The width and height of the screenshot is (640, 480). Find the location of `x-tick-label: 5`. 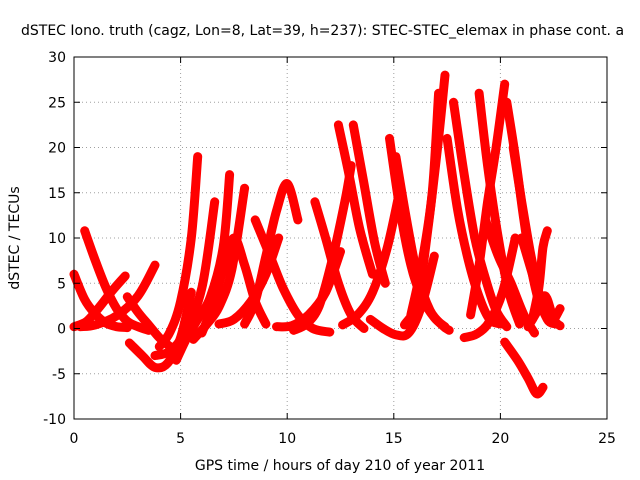

x-tick-label: 5 is located at coordinates (180, 439).